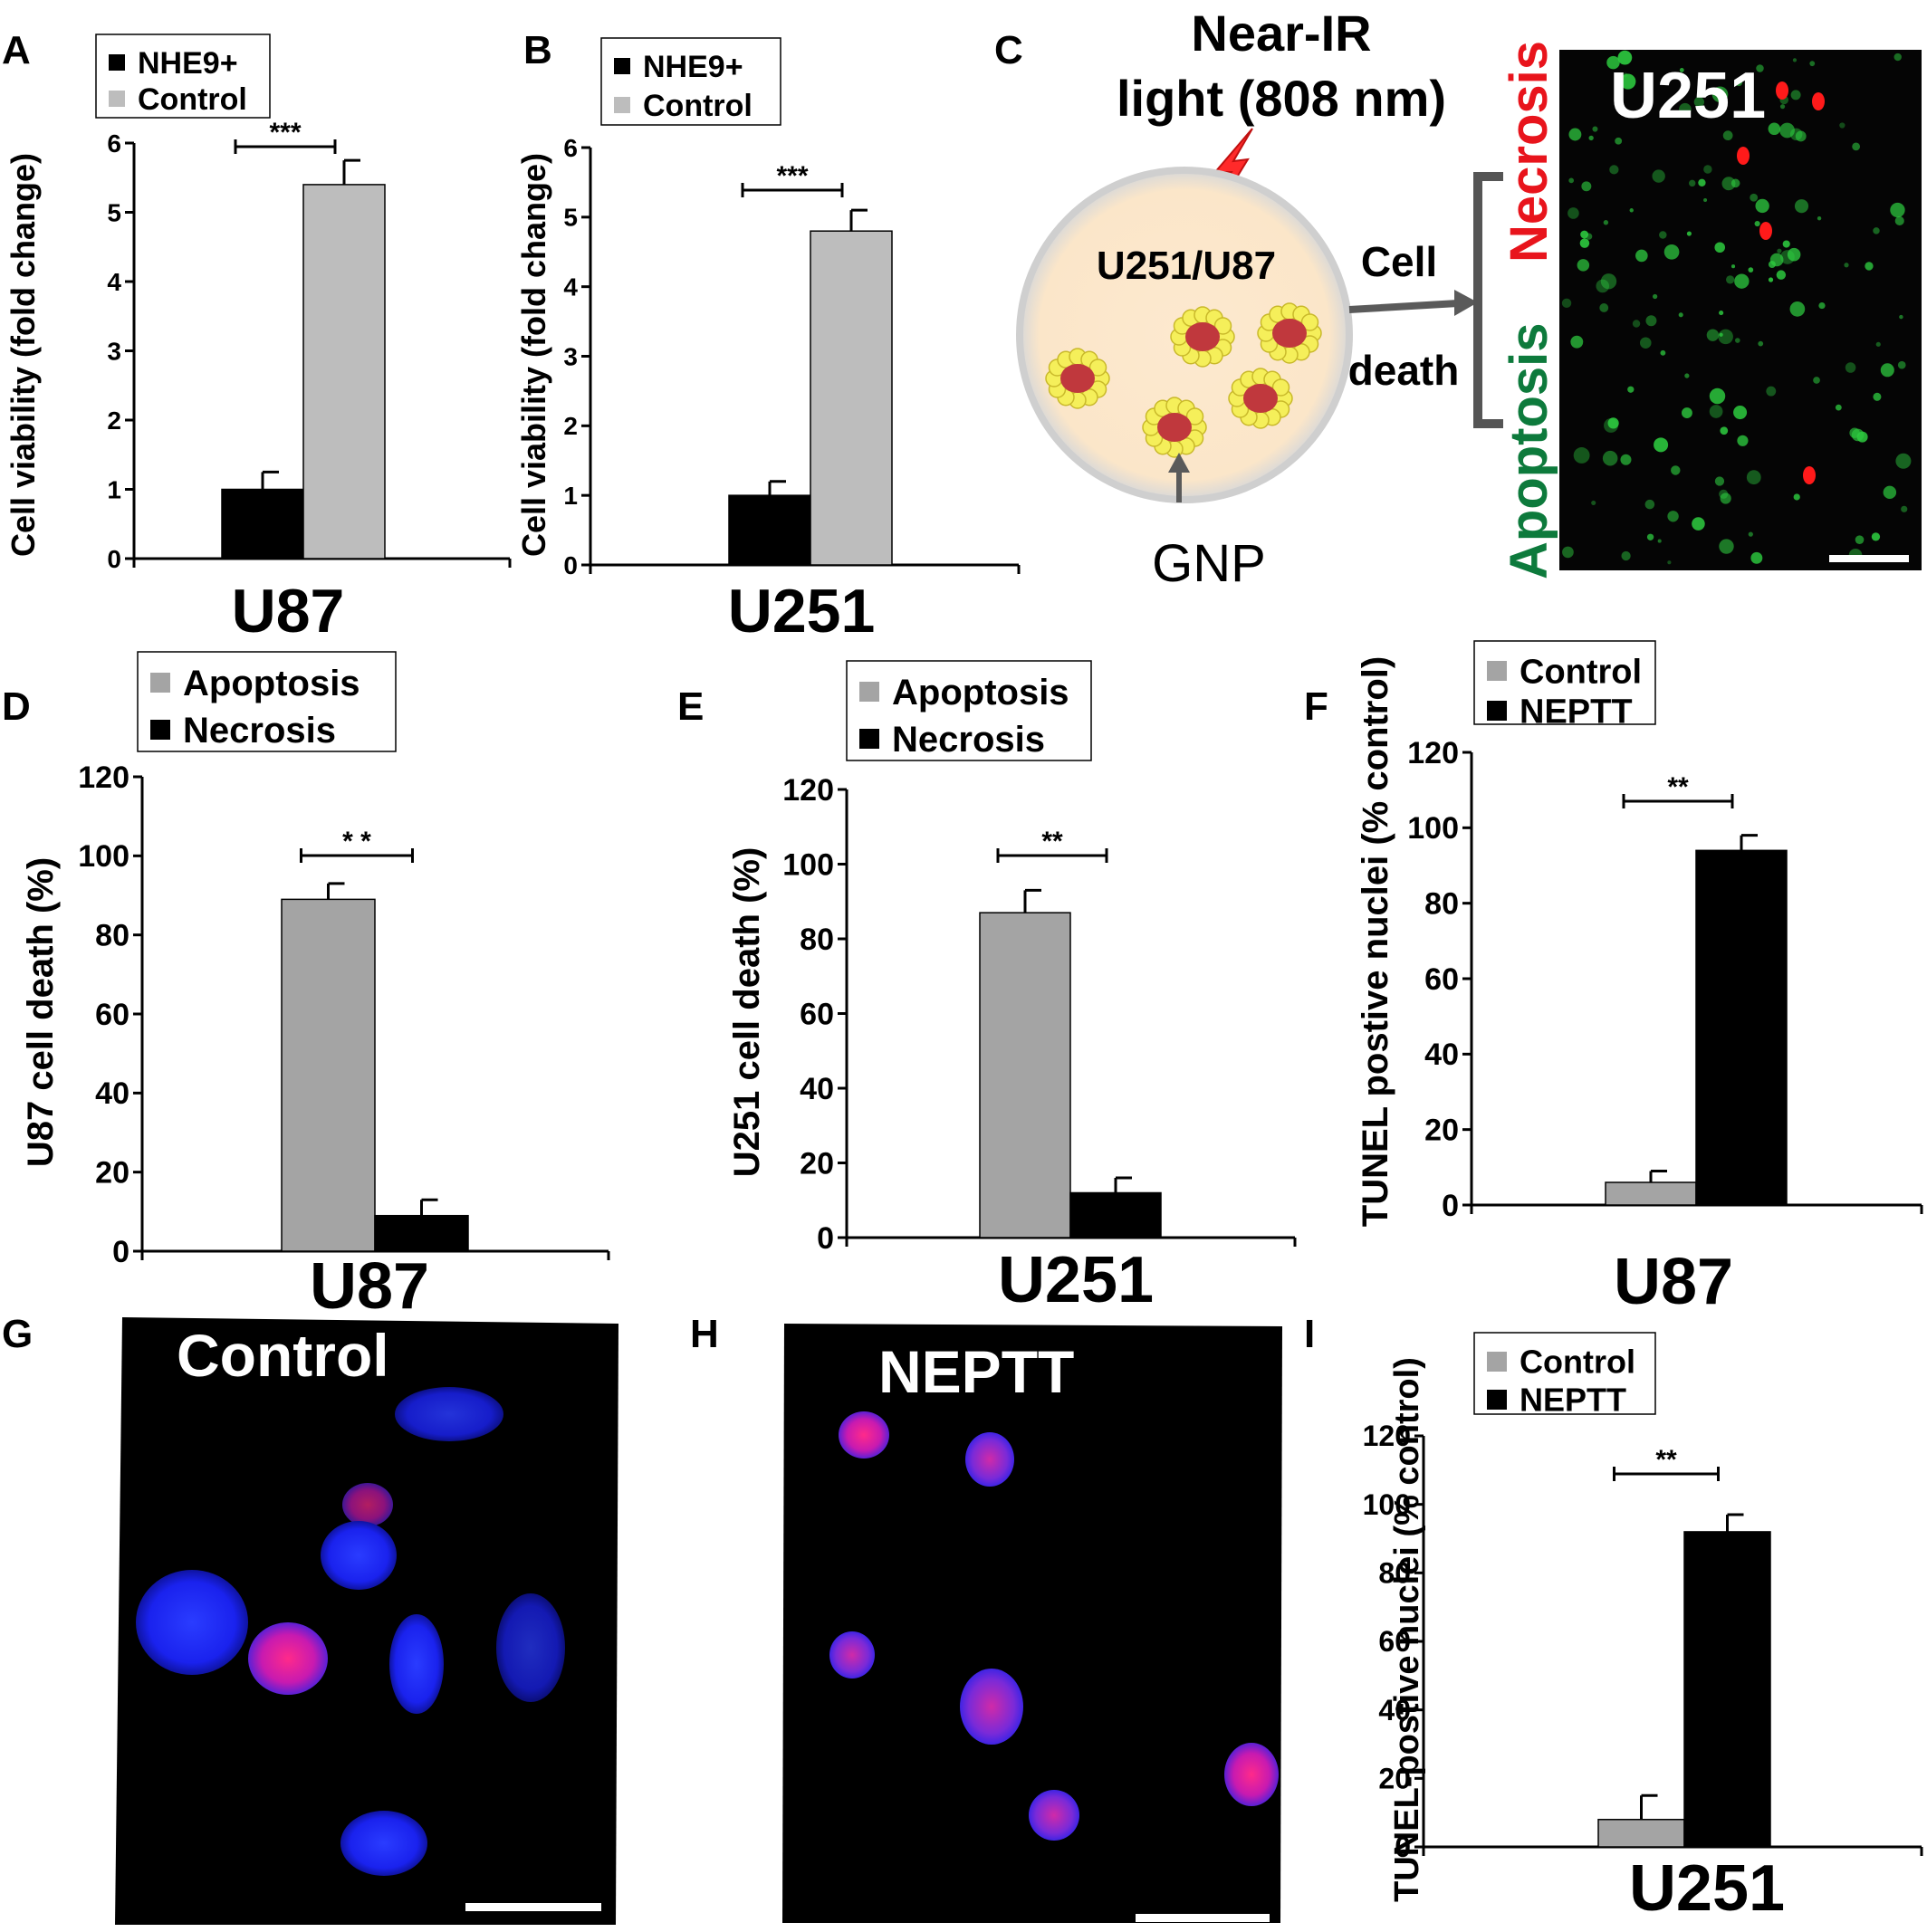 This screenshot has height=1932, width=1927. Describe the element at coordinates (1740, 310) in the screenshot. I see `u251-microscopy-image` at that location.